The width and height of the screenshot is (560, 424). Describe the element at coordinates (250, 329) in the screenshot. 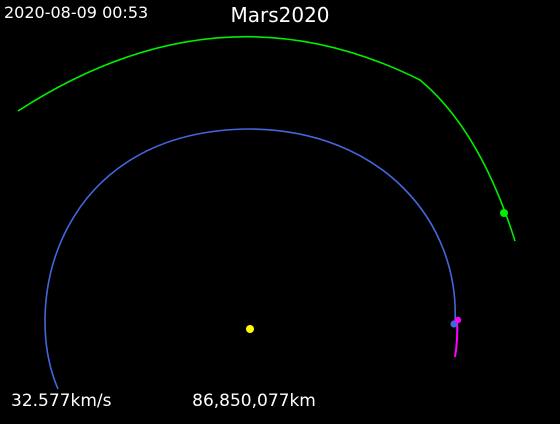

I see `sun-marker` at that location.